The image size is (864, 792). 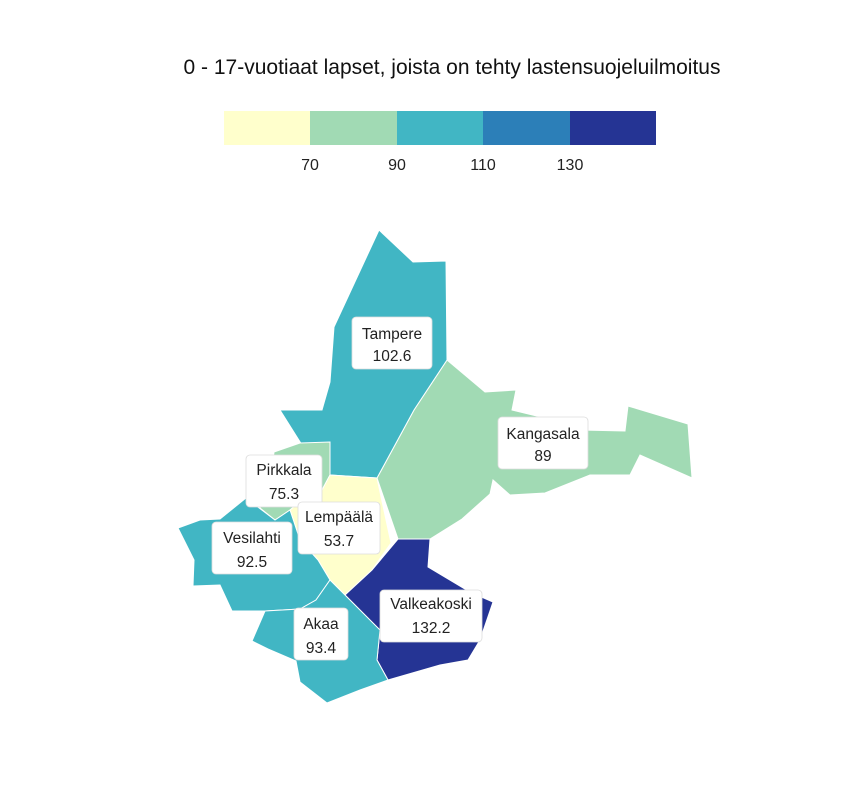 I want to click on region-name: Lempäälä, so click(x=339, y=517).